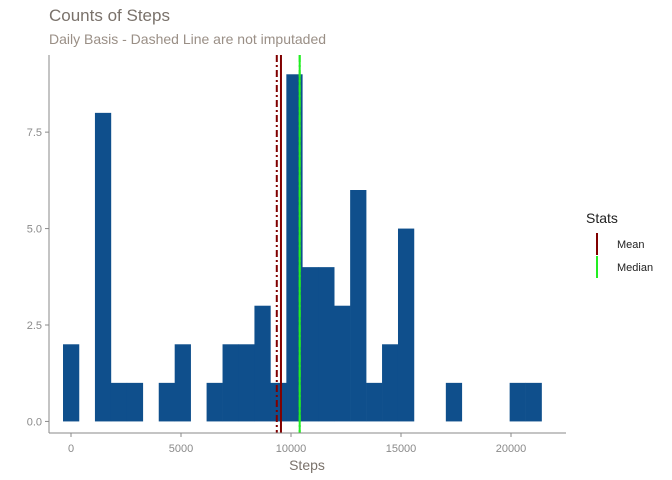 Image resolution: width=672 pixels, height=480 pixels. I want to click on legend-label-mean: Mean, so click(631, 245).